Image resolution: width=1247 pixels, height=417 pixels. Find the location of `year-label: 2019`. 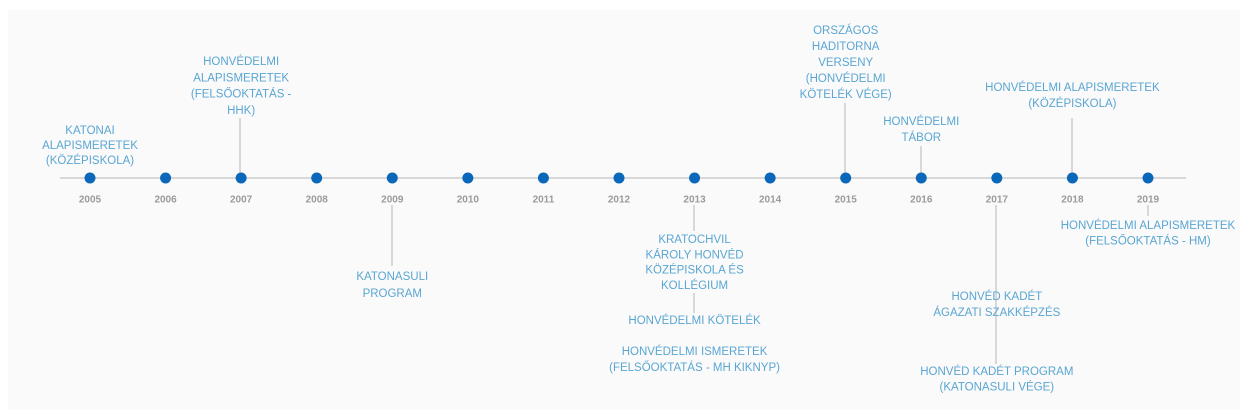

year-label: 2019 is located at coordinates (1148, 200).